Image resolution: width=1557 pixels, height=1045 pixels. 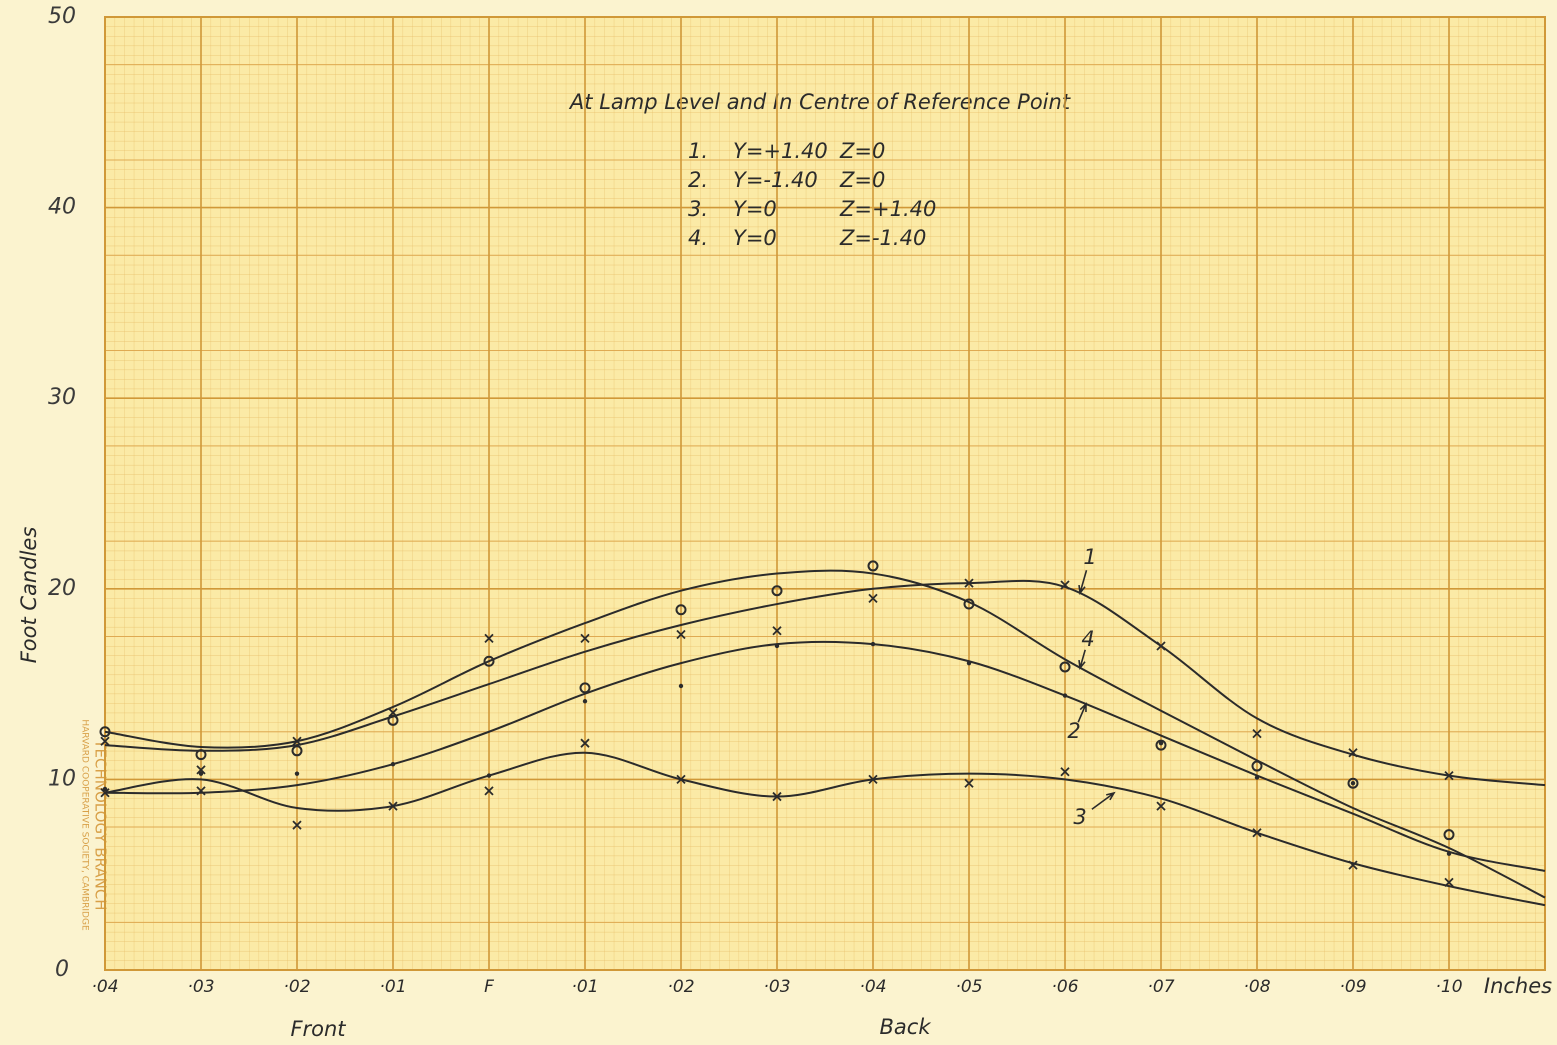 I want to click on curve-label: 4, so click(x=1087, y=639).